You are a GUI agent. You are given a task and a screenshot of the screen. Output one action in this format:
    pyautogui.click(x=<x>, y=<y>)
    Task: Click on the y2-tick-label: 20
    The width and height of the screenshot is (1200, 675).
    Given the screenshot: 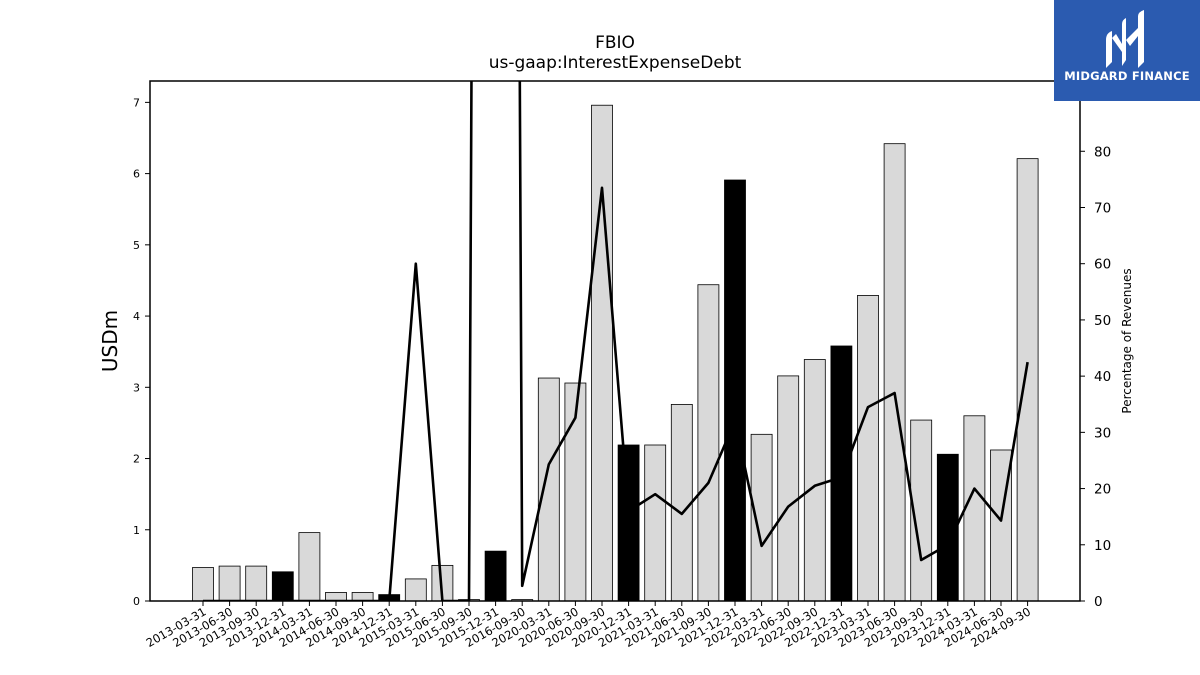 What is the action you would take?
    pyautogui.click(x=1102, y=490)
    